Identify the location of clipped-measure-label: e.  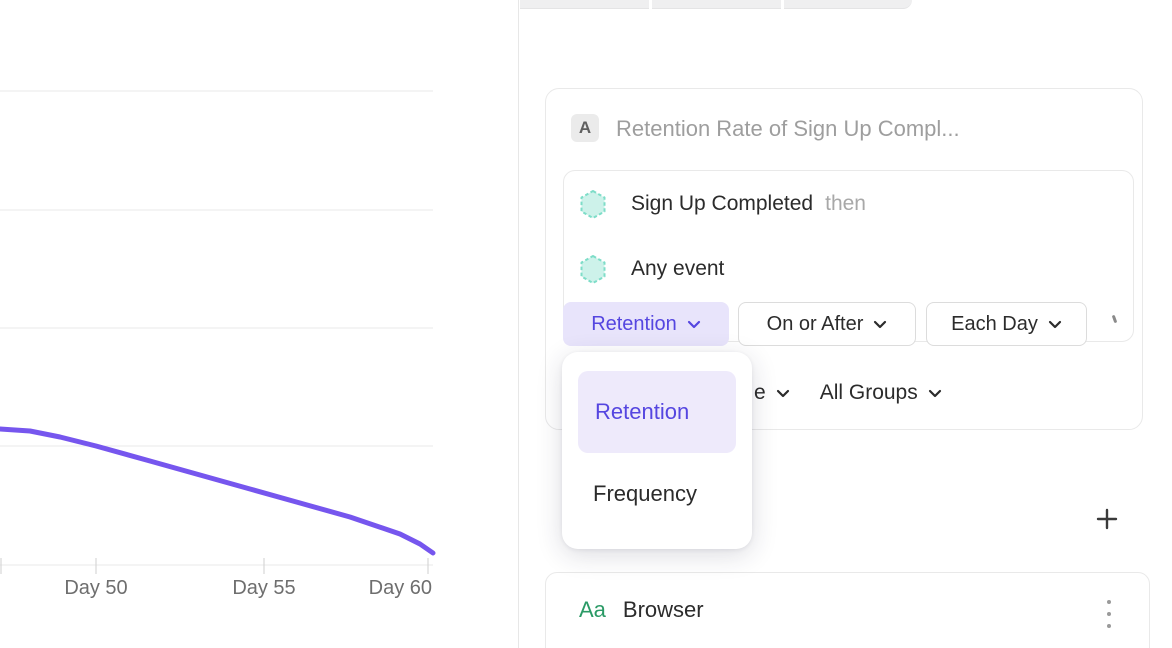
(760, 392).